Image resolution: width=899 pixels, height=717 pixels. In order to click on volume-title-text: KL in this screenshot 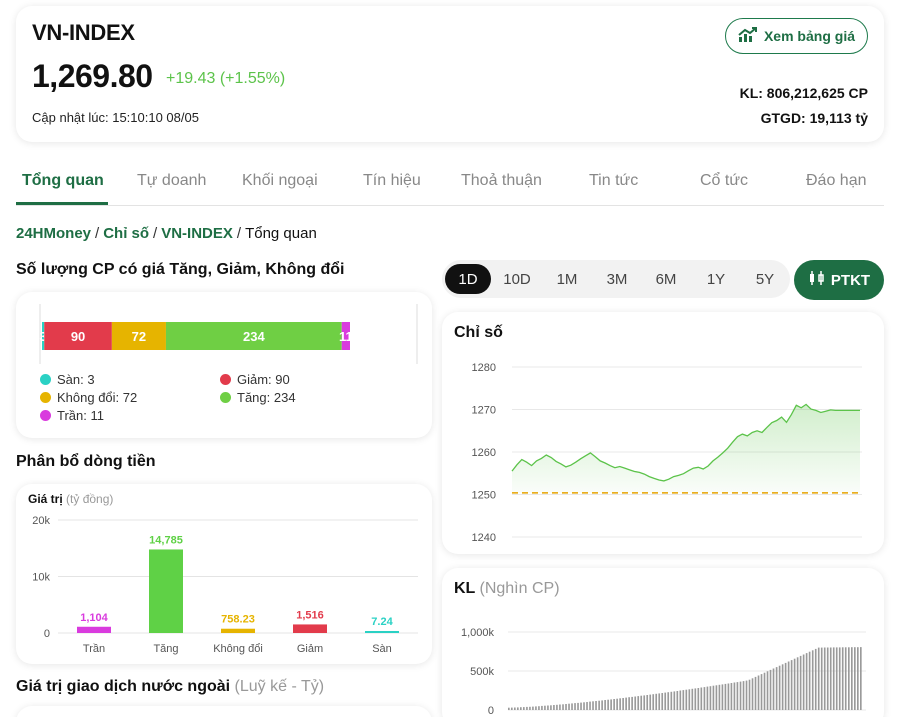, I will do `click(465, 588)`.